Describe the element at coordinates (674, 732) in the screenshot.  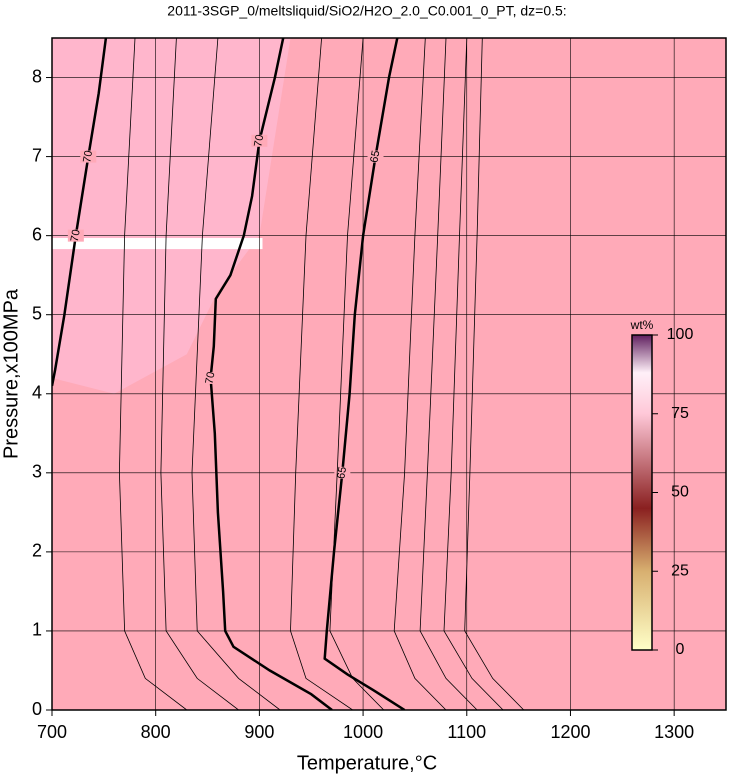
I see `x-tick-label: 1300` at that location.